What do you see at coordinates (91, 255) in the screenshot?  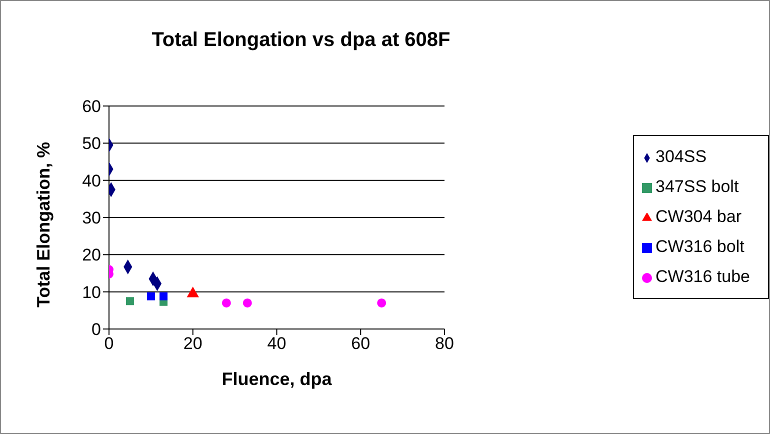 I see `y-tick-label: 20` at bounding box center [91, 255].